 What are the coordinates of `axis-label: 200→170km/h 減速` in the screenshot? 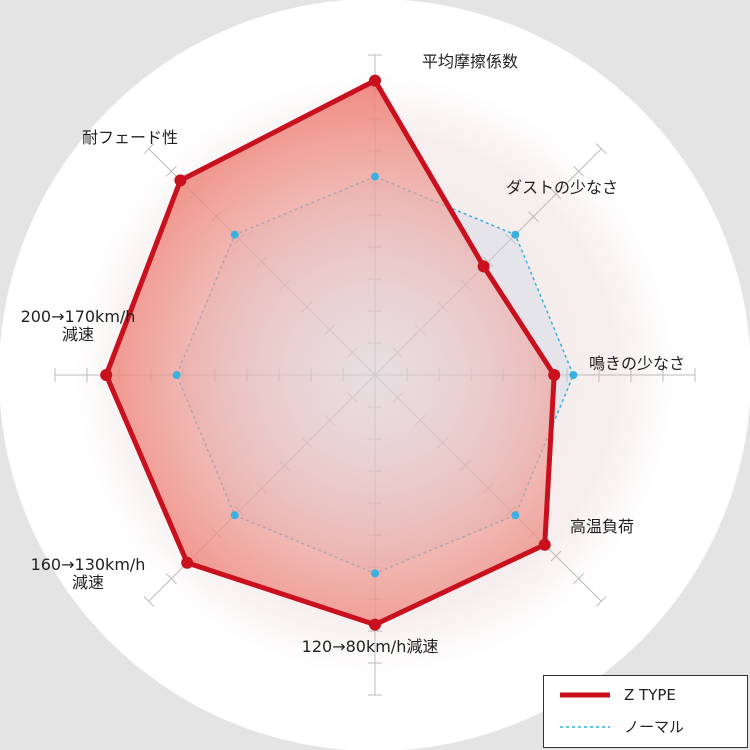 It's located at (78, 325).